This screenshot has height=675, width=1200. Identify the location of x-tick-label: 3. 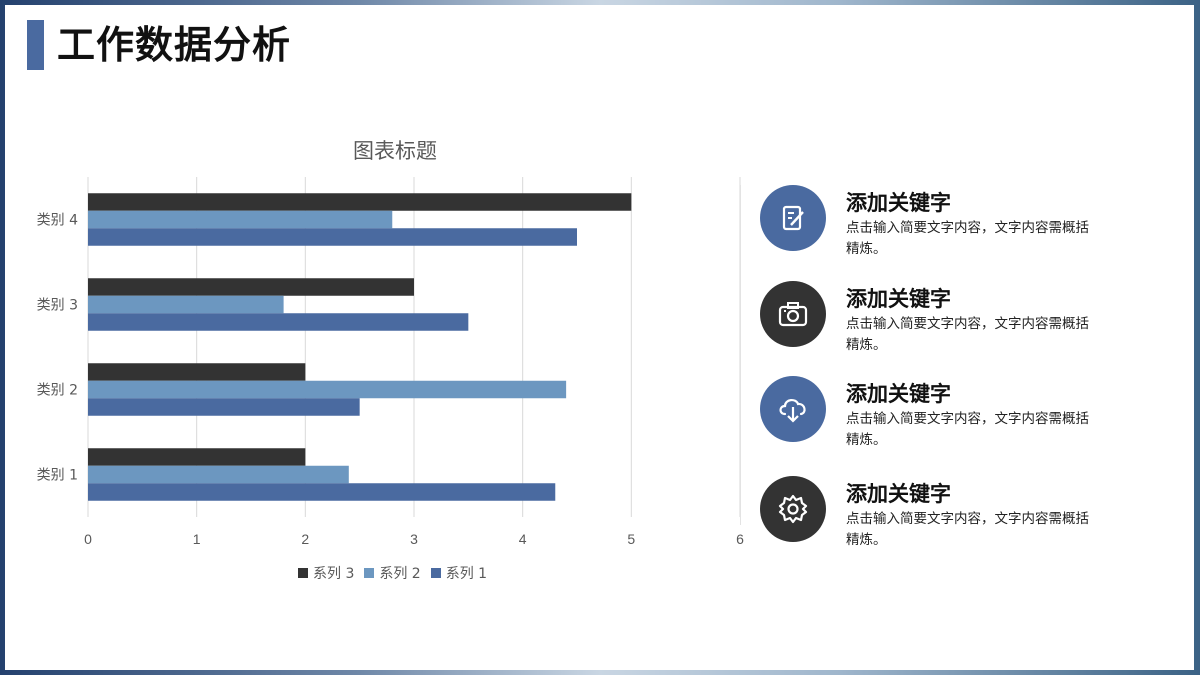
(414, 539).